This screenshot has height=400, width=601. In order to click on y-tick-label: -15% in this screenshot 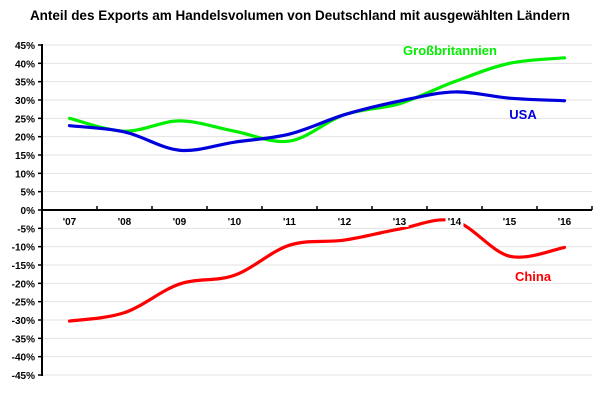, I will do `click(23, 266)`.